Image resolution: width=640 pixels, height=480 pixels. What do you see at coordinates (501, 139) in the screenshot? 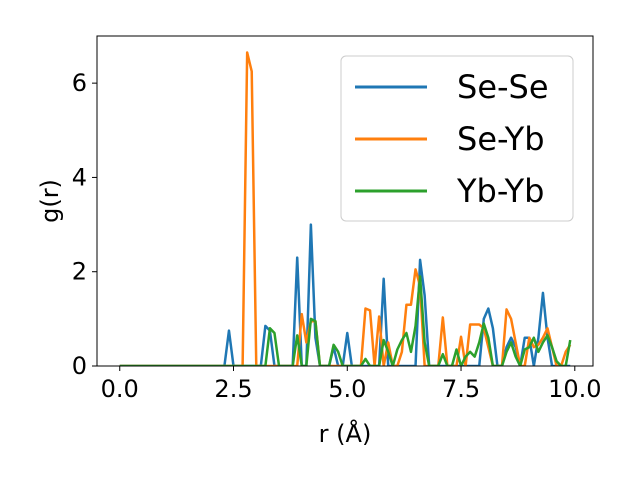
I see `legend-label-se-yb: Se-Yb` at bounding box center [501, 139].